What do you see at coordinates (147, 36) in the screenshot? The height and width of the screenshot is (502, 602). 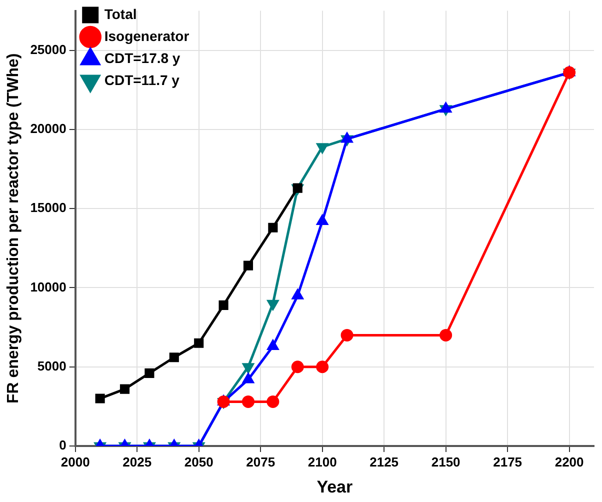 I see `legend-label: Isogenerator` at bounding box center [147, 36].